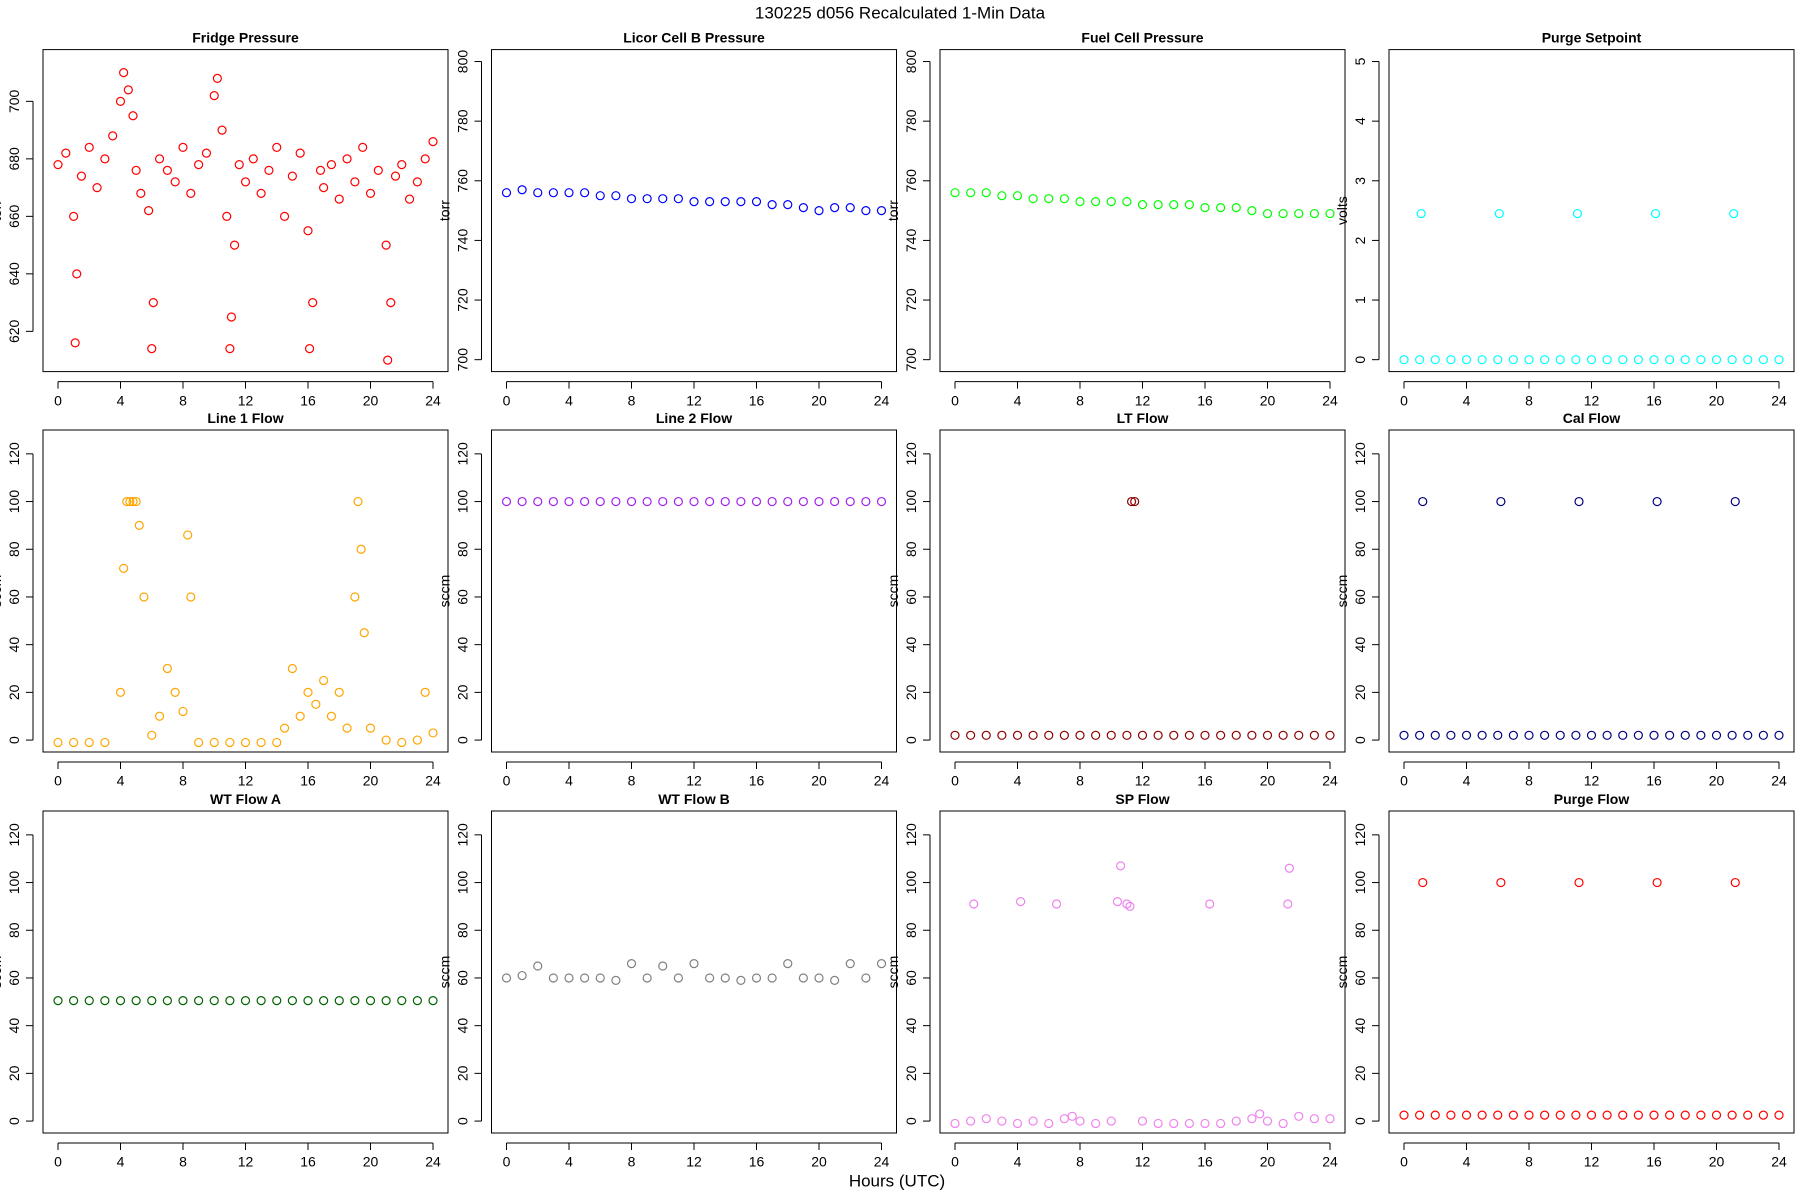 The width and height of the screenshot is (1800, 1200). Describe the element at coordinates (1564, 980) in the screenshot. I see `panel: Purge Flow 0 4 8 12 16 20 24 0 20 40 60 80 100 120 sccm` at that location.